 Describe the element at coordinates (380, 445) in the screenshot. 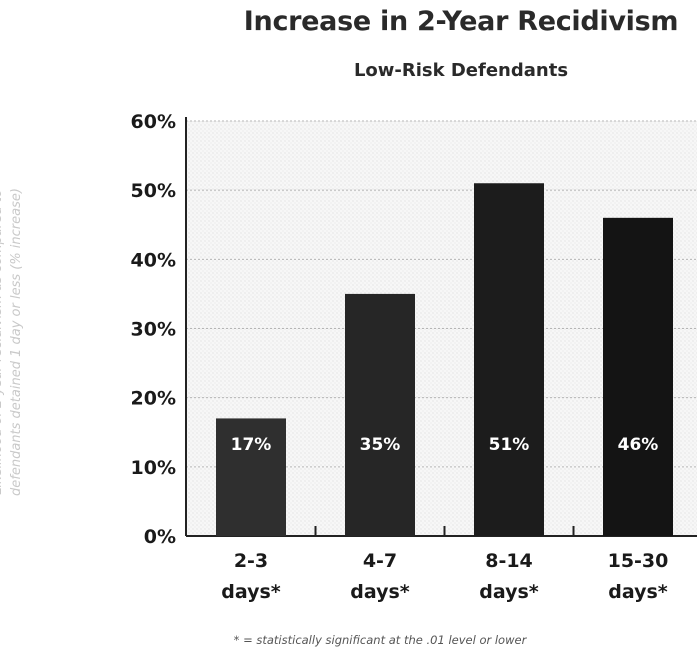

I see `data-label: 35%` at that location.